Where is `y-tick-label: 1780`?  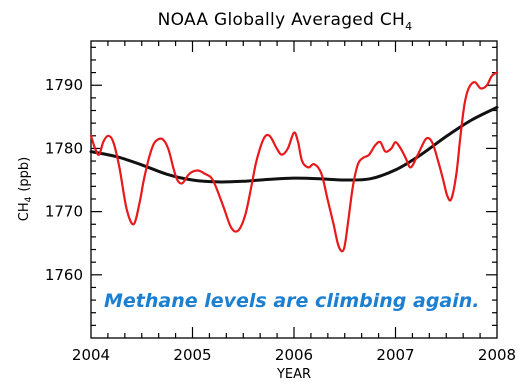
y-tick-label: 1780 is located at coordinates (64, 148).